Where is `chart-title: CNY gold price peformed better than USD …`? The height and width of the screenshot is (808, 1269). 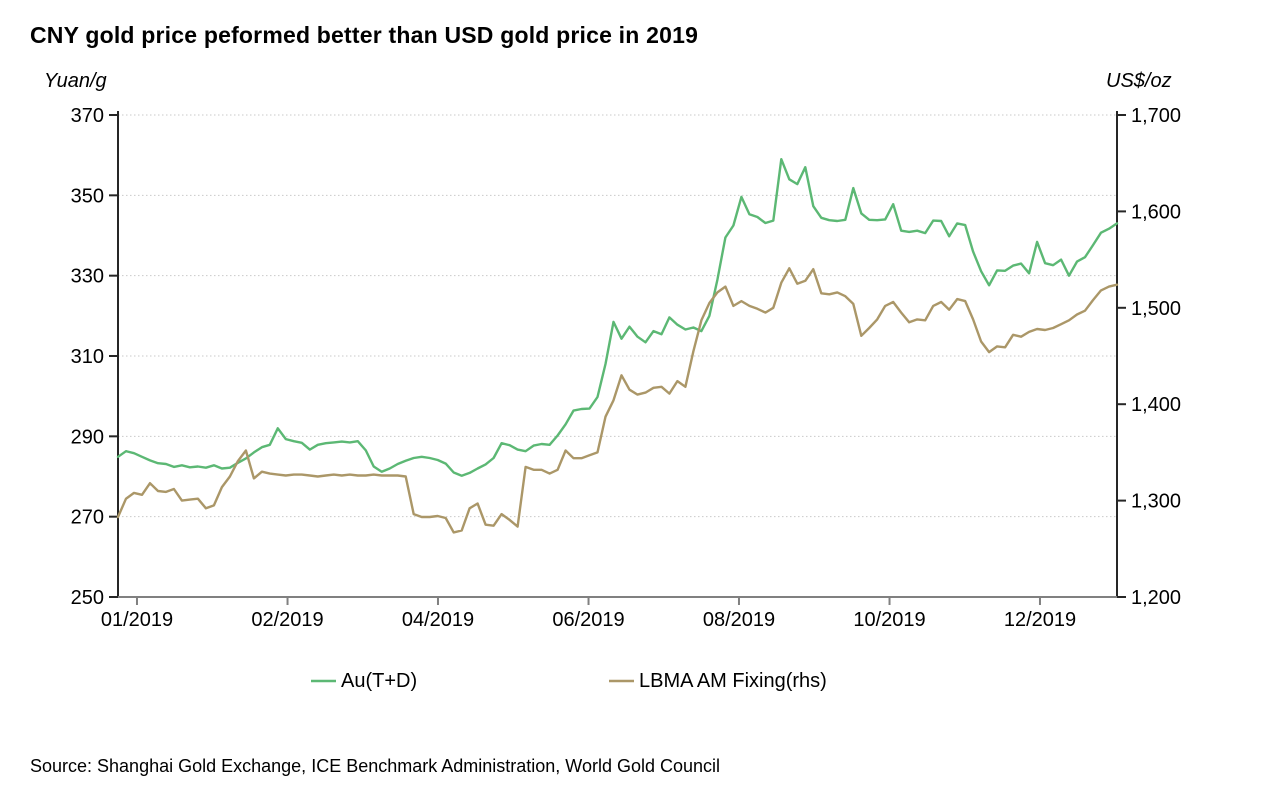 chart-title: CNY gold price peformed better than USD … is located at coordinates (364, 35).